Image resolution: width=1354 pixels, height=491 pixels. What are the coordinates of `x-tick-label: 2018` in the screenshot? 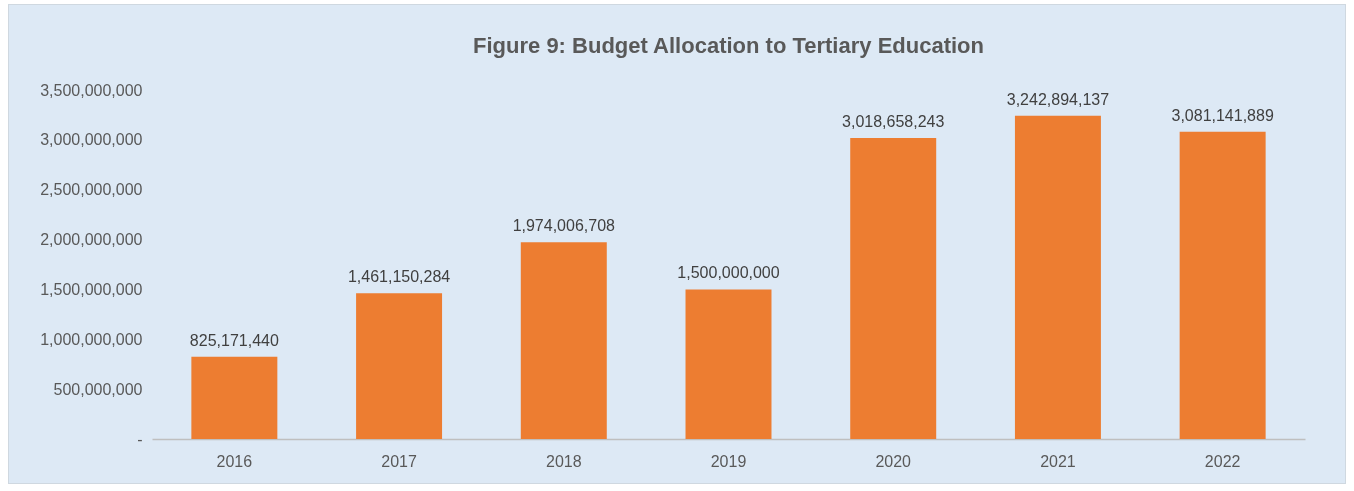 It's located at (563, 461).